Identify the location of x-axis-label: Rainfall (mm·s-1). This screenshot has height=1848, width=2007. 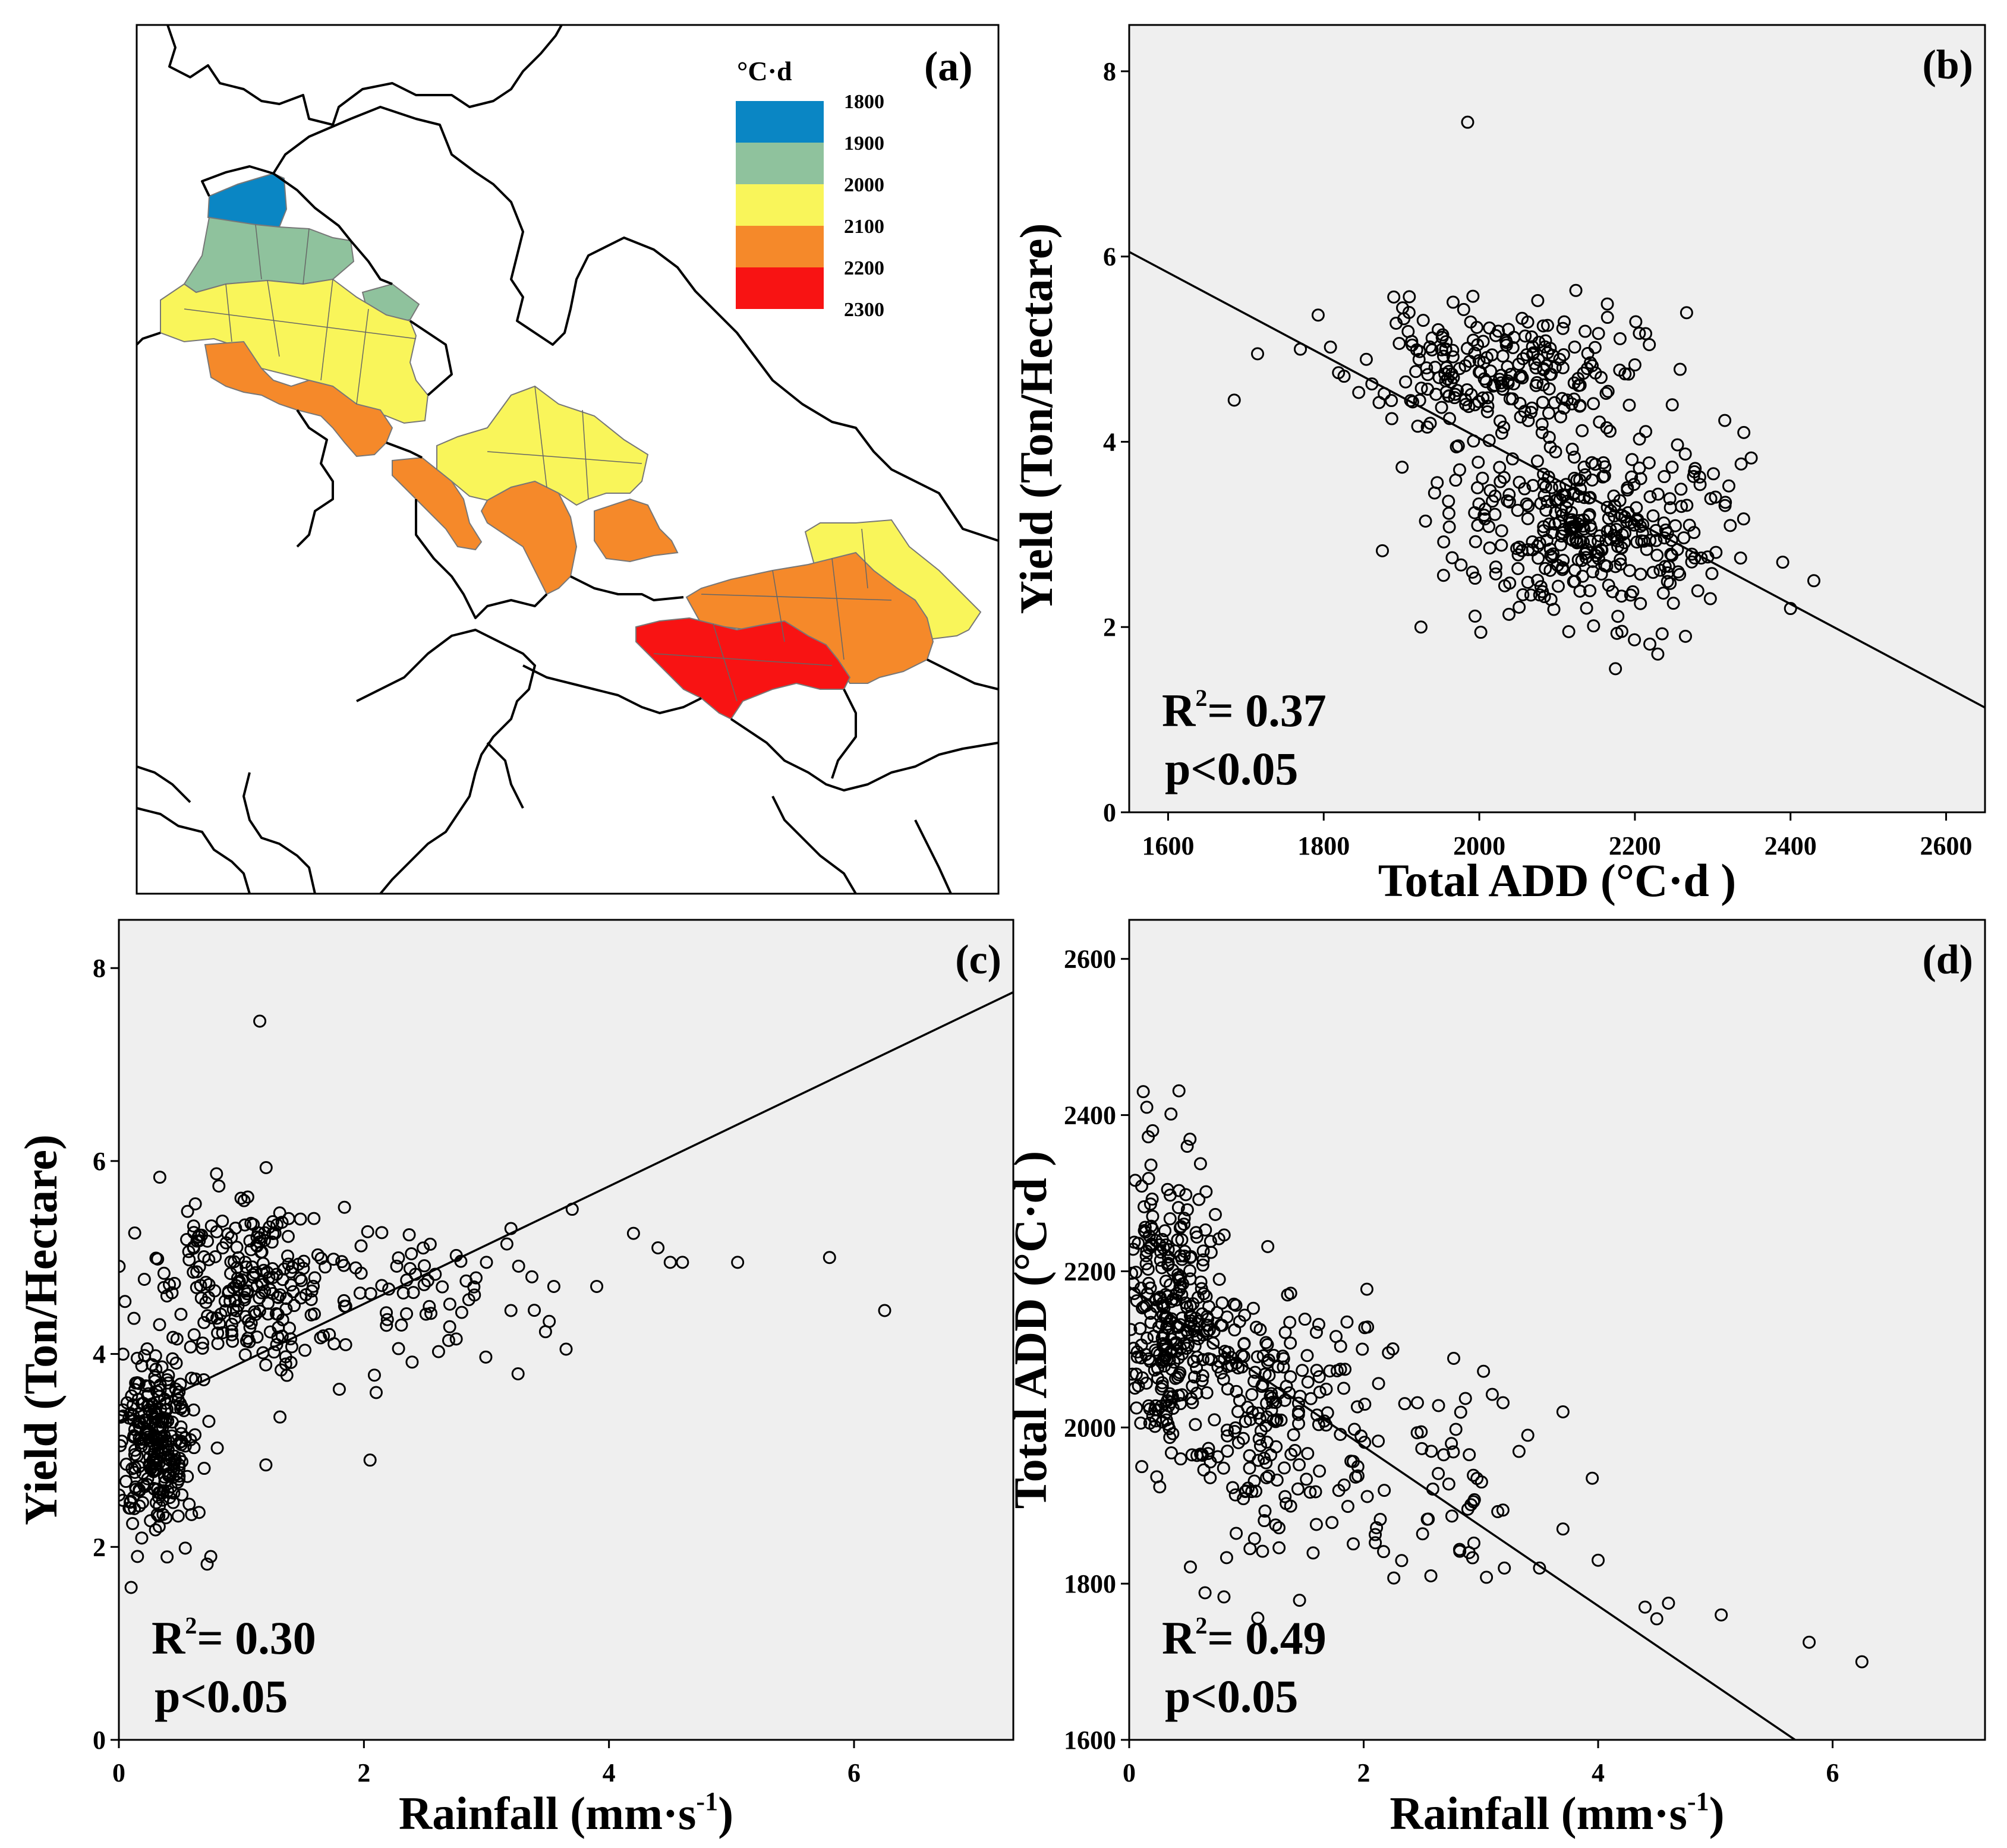
(1557, 1813).